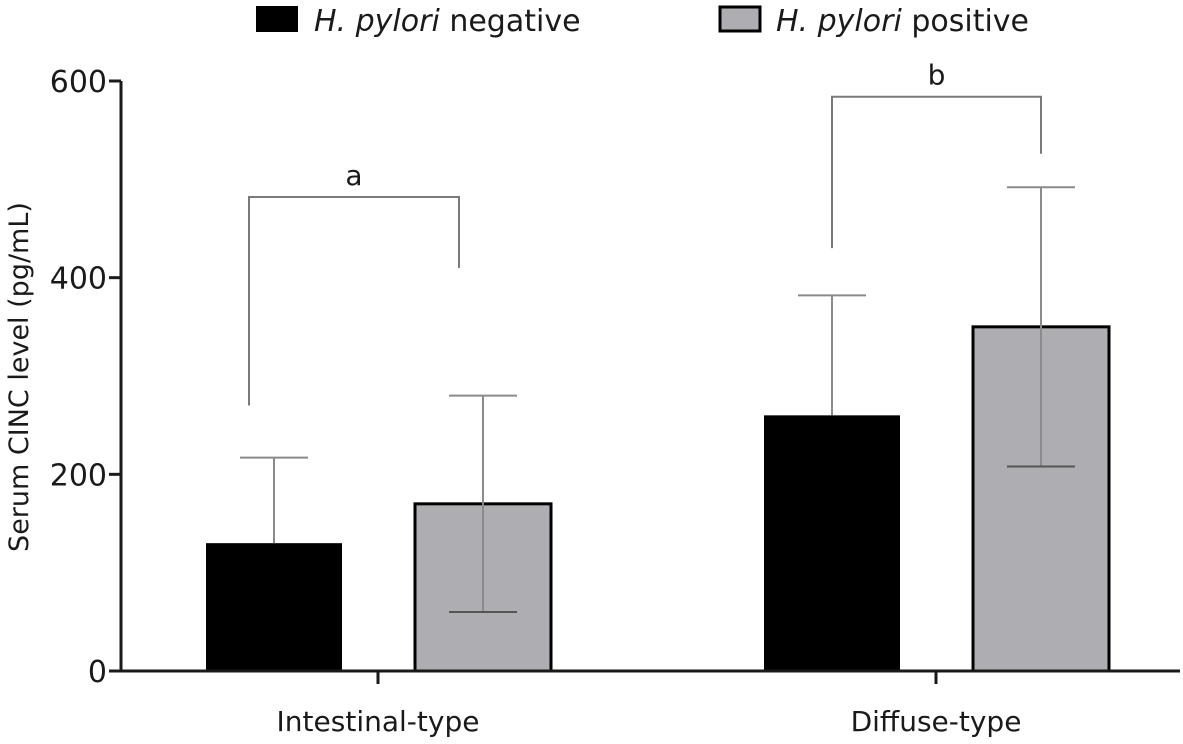 This screenshot has height=744, width=1183. What do you see at coordinates (937, 75) in the screenshot?
I see `significance-label-b: b` at bounding box center [937, 75].